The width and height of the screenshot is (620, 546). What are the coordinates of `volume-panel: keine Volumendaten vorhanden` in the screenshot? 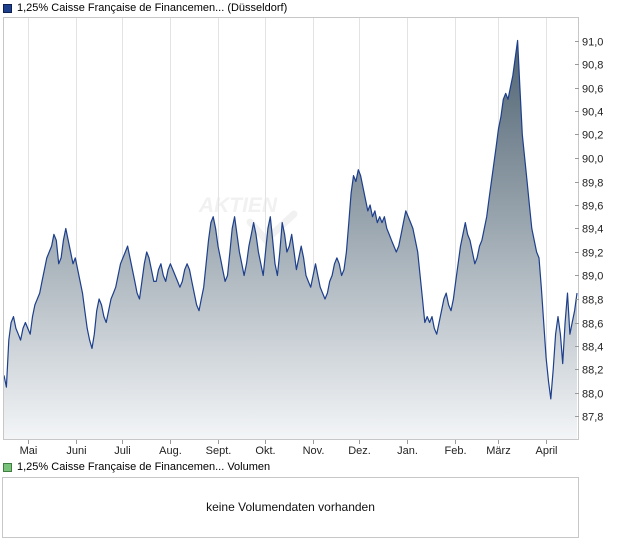 It's located at (290, 507).